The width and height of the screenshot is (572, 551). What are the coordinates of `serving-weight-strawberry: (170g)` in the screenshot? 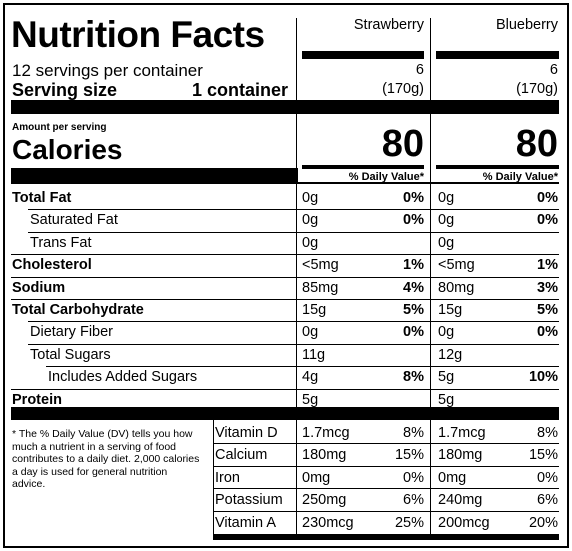 It's located at (403, 89).